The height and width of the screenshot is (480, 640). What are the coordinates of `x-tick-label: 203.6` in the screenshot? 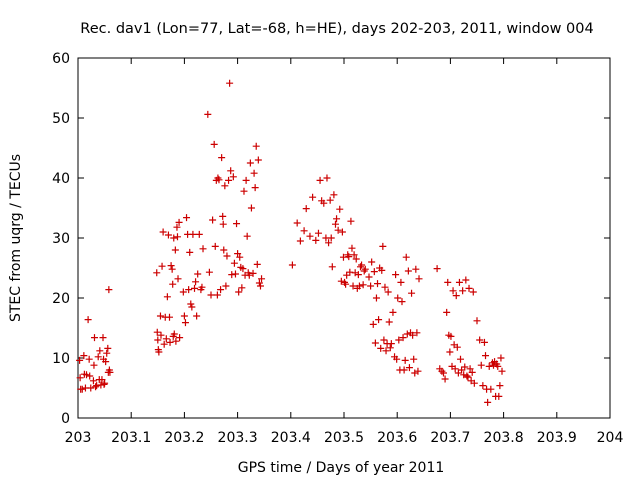 It's located at (397, 438).